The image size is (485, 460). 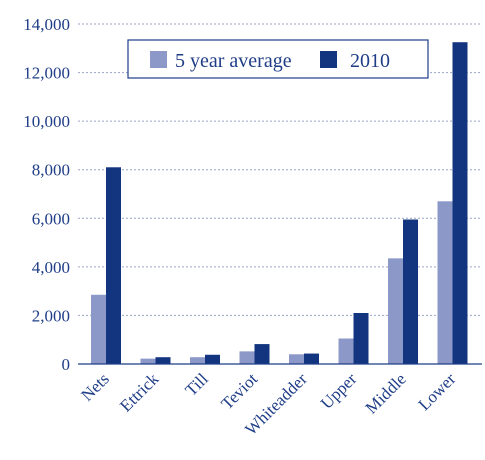 I want to click on x-tick-label: Nets, so click(x=94, y=386).